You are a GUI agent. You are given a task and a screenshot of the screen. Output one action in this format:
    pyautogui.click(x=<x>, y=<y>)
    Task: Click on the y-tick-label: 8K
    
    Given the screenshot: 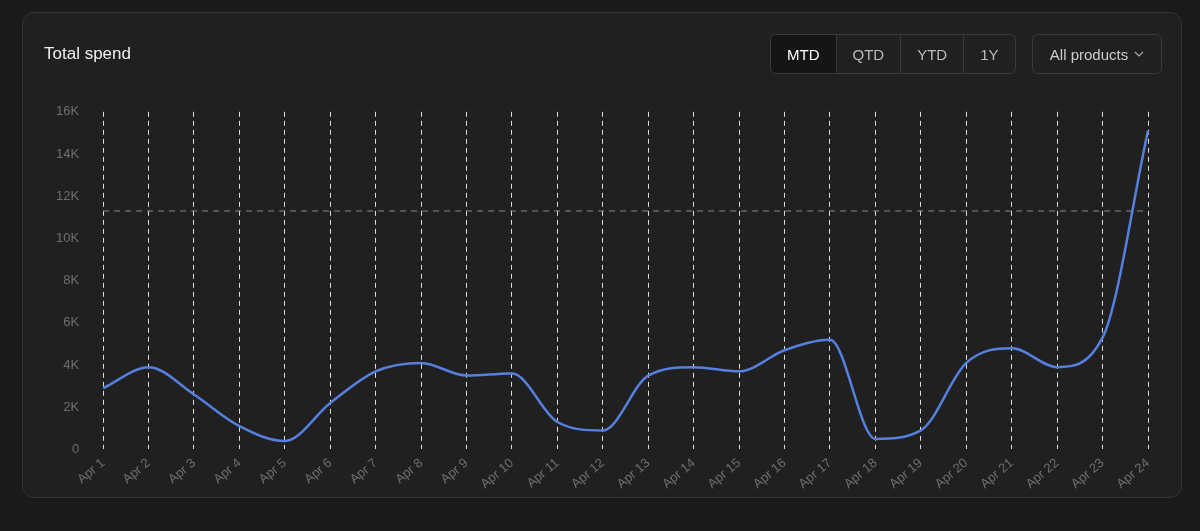 What is the action you would take?
    pyautogui.click(x=71, y=280)
    